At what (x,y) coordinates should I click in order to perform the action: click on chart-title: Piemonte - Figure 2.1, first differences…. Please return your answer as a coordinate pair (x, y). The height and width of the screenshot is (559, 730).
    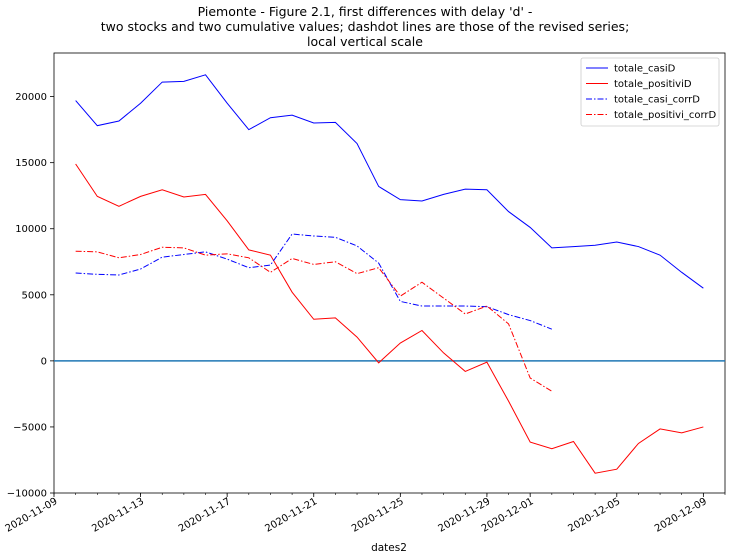
    Looking at the image, I should click on (365, 26).